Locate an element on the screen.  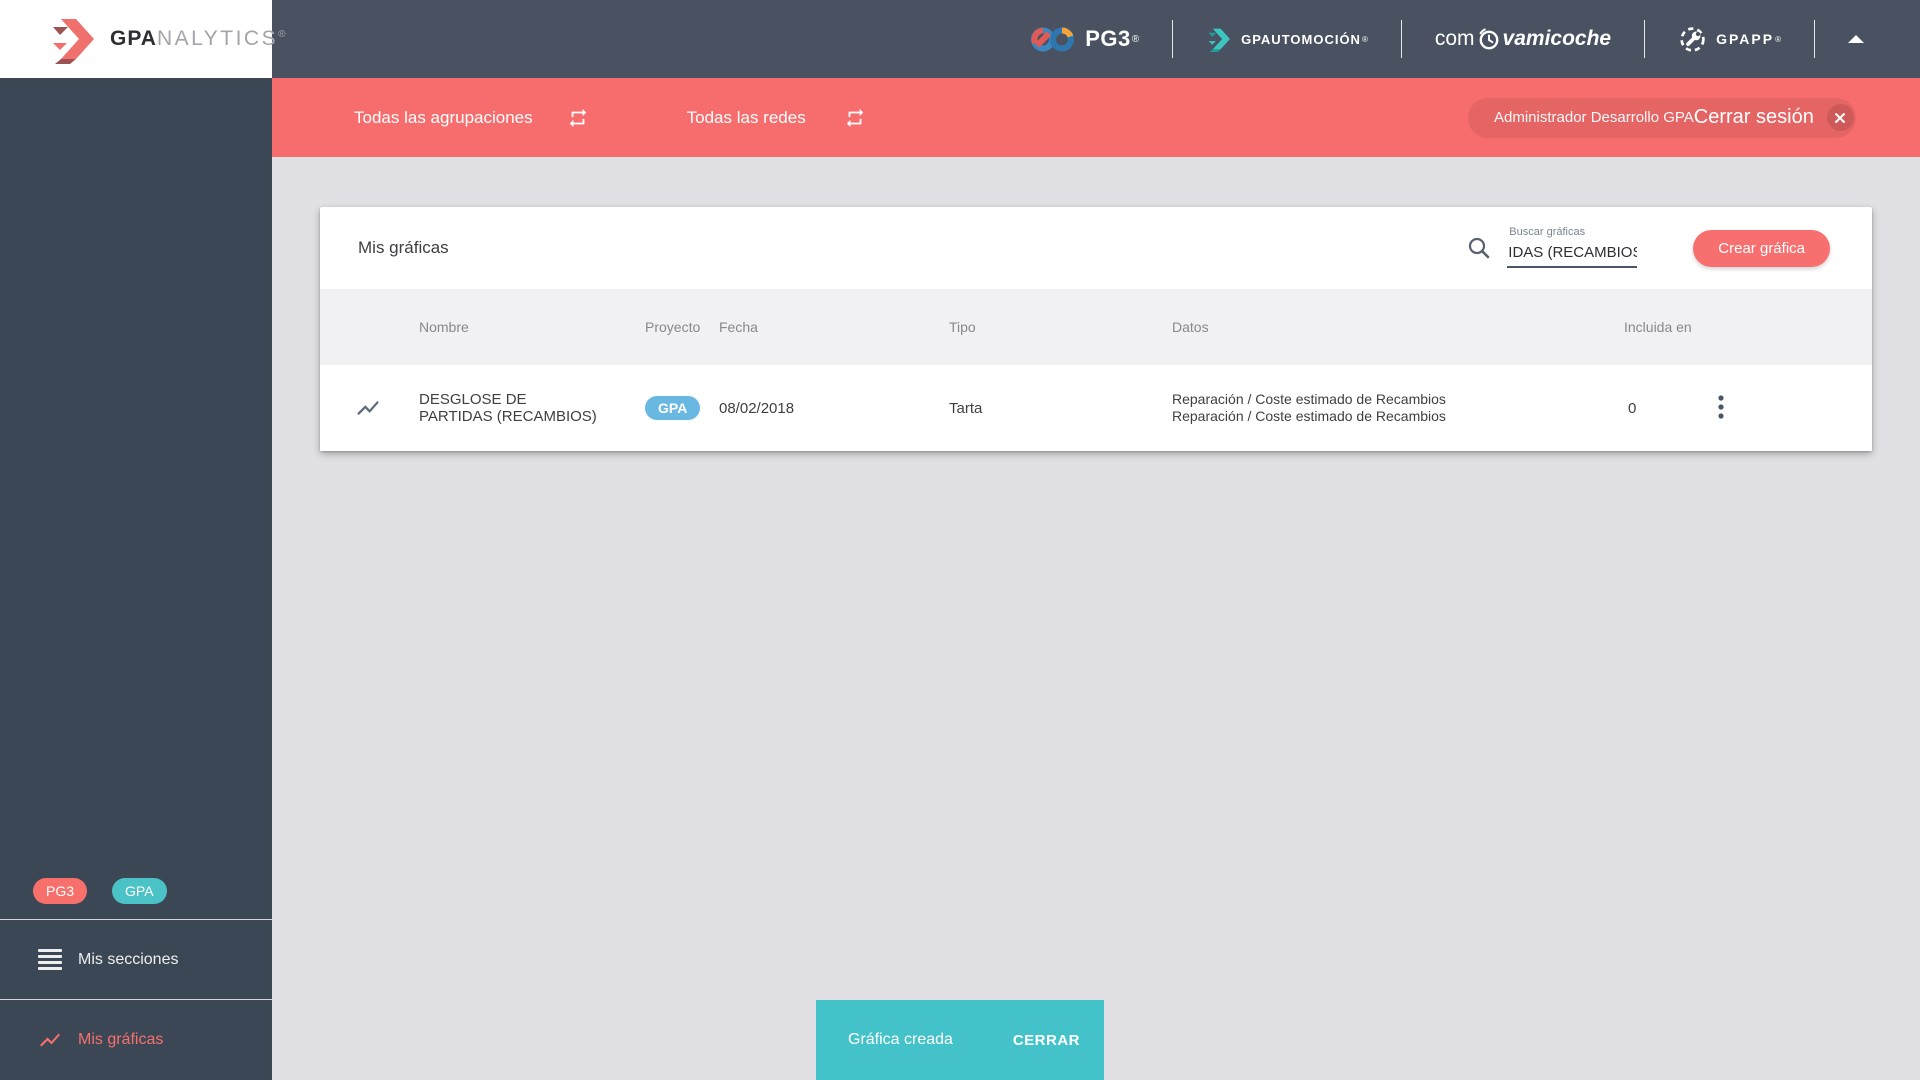
search-icon is located at coordinates (1479, 248).